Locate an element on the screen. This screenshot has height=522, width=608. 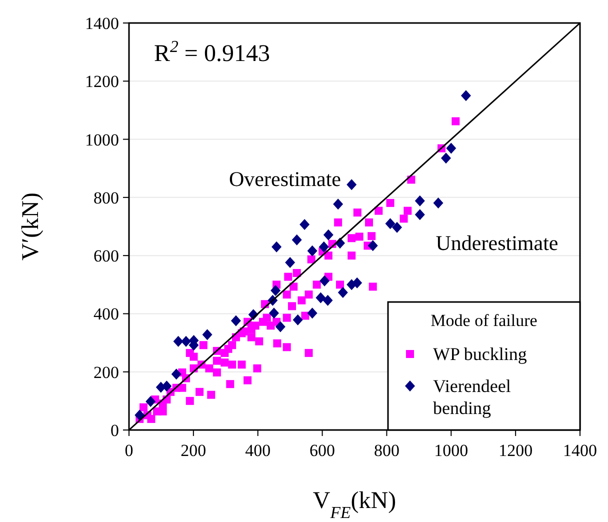
x-tick-label: 600 is located at coordinates (323, 450).